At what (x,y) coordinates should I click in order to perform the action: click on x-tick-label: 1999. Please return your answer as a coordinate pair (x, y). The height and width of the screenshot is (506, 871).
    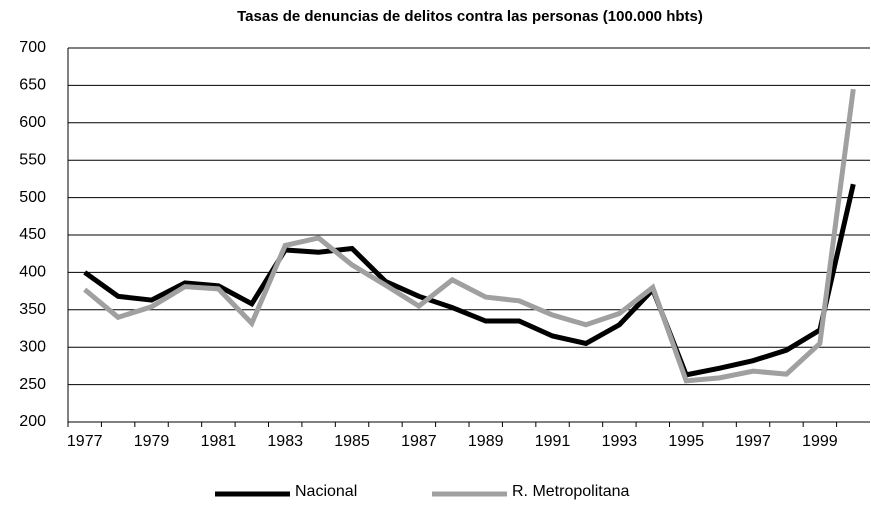
    Looking at the image, I should click on (820, 441).